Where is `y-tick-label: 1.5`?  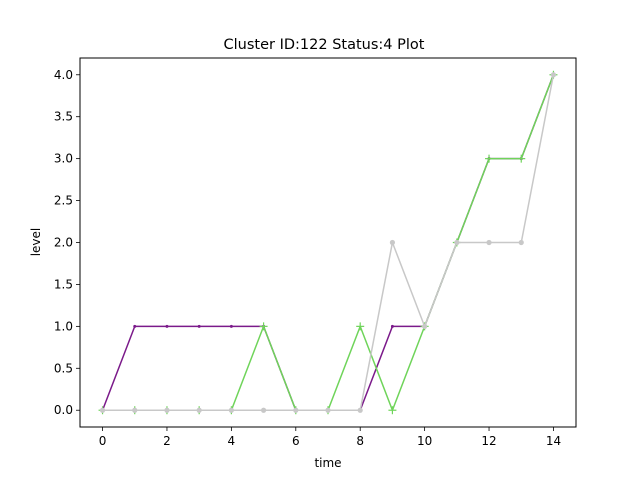
y-tick-label: 1.5 is located at coordinates (63, 284).